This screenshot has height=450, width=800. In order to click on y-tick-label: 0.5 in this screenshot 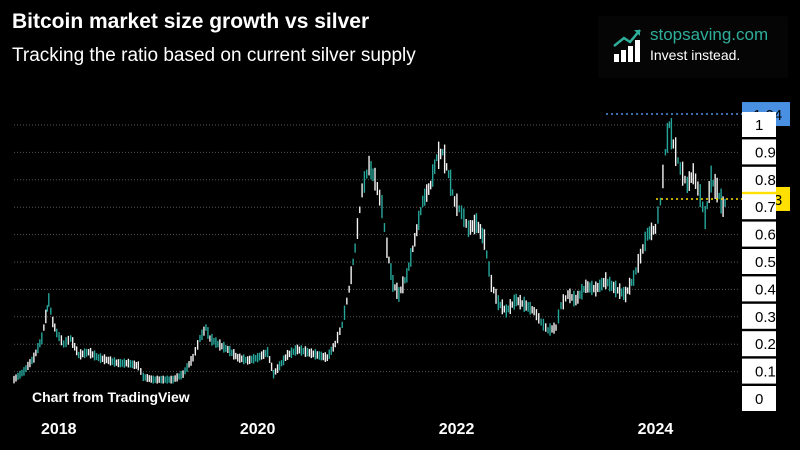, I will do `click(765, 262)`.